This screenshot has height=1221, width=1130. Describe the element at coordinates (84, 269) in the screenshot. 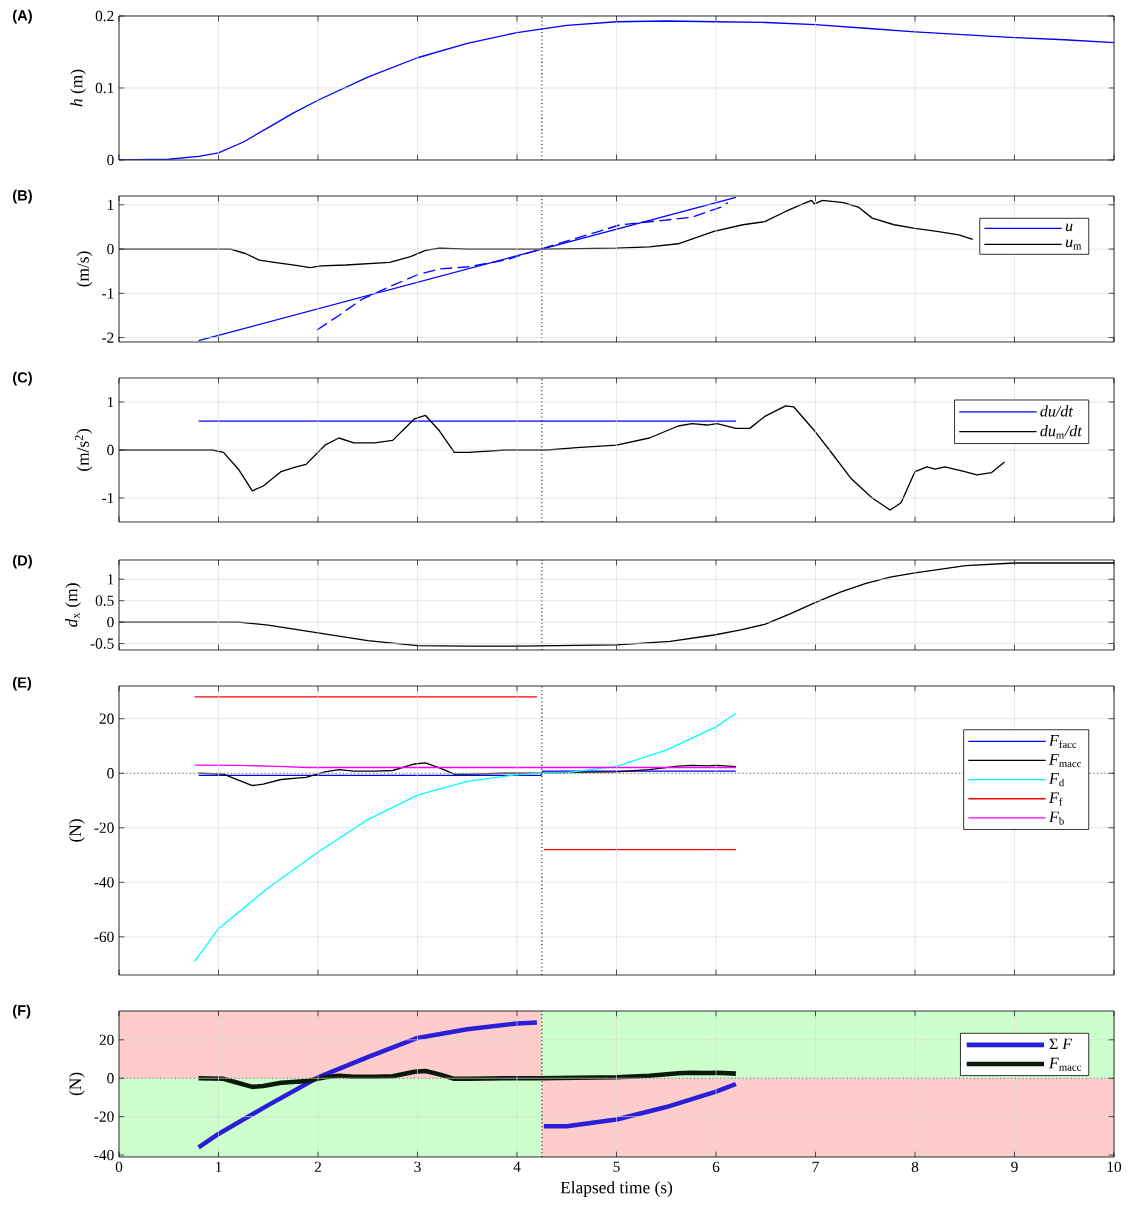

I see `y-axis-title: (m/s)` at that location.